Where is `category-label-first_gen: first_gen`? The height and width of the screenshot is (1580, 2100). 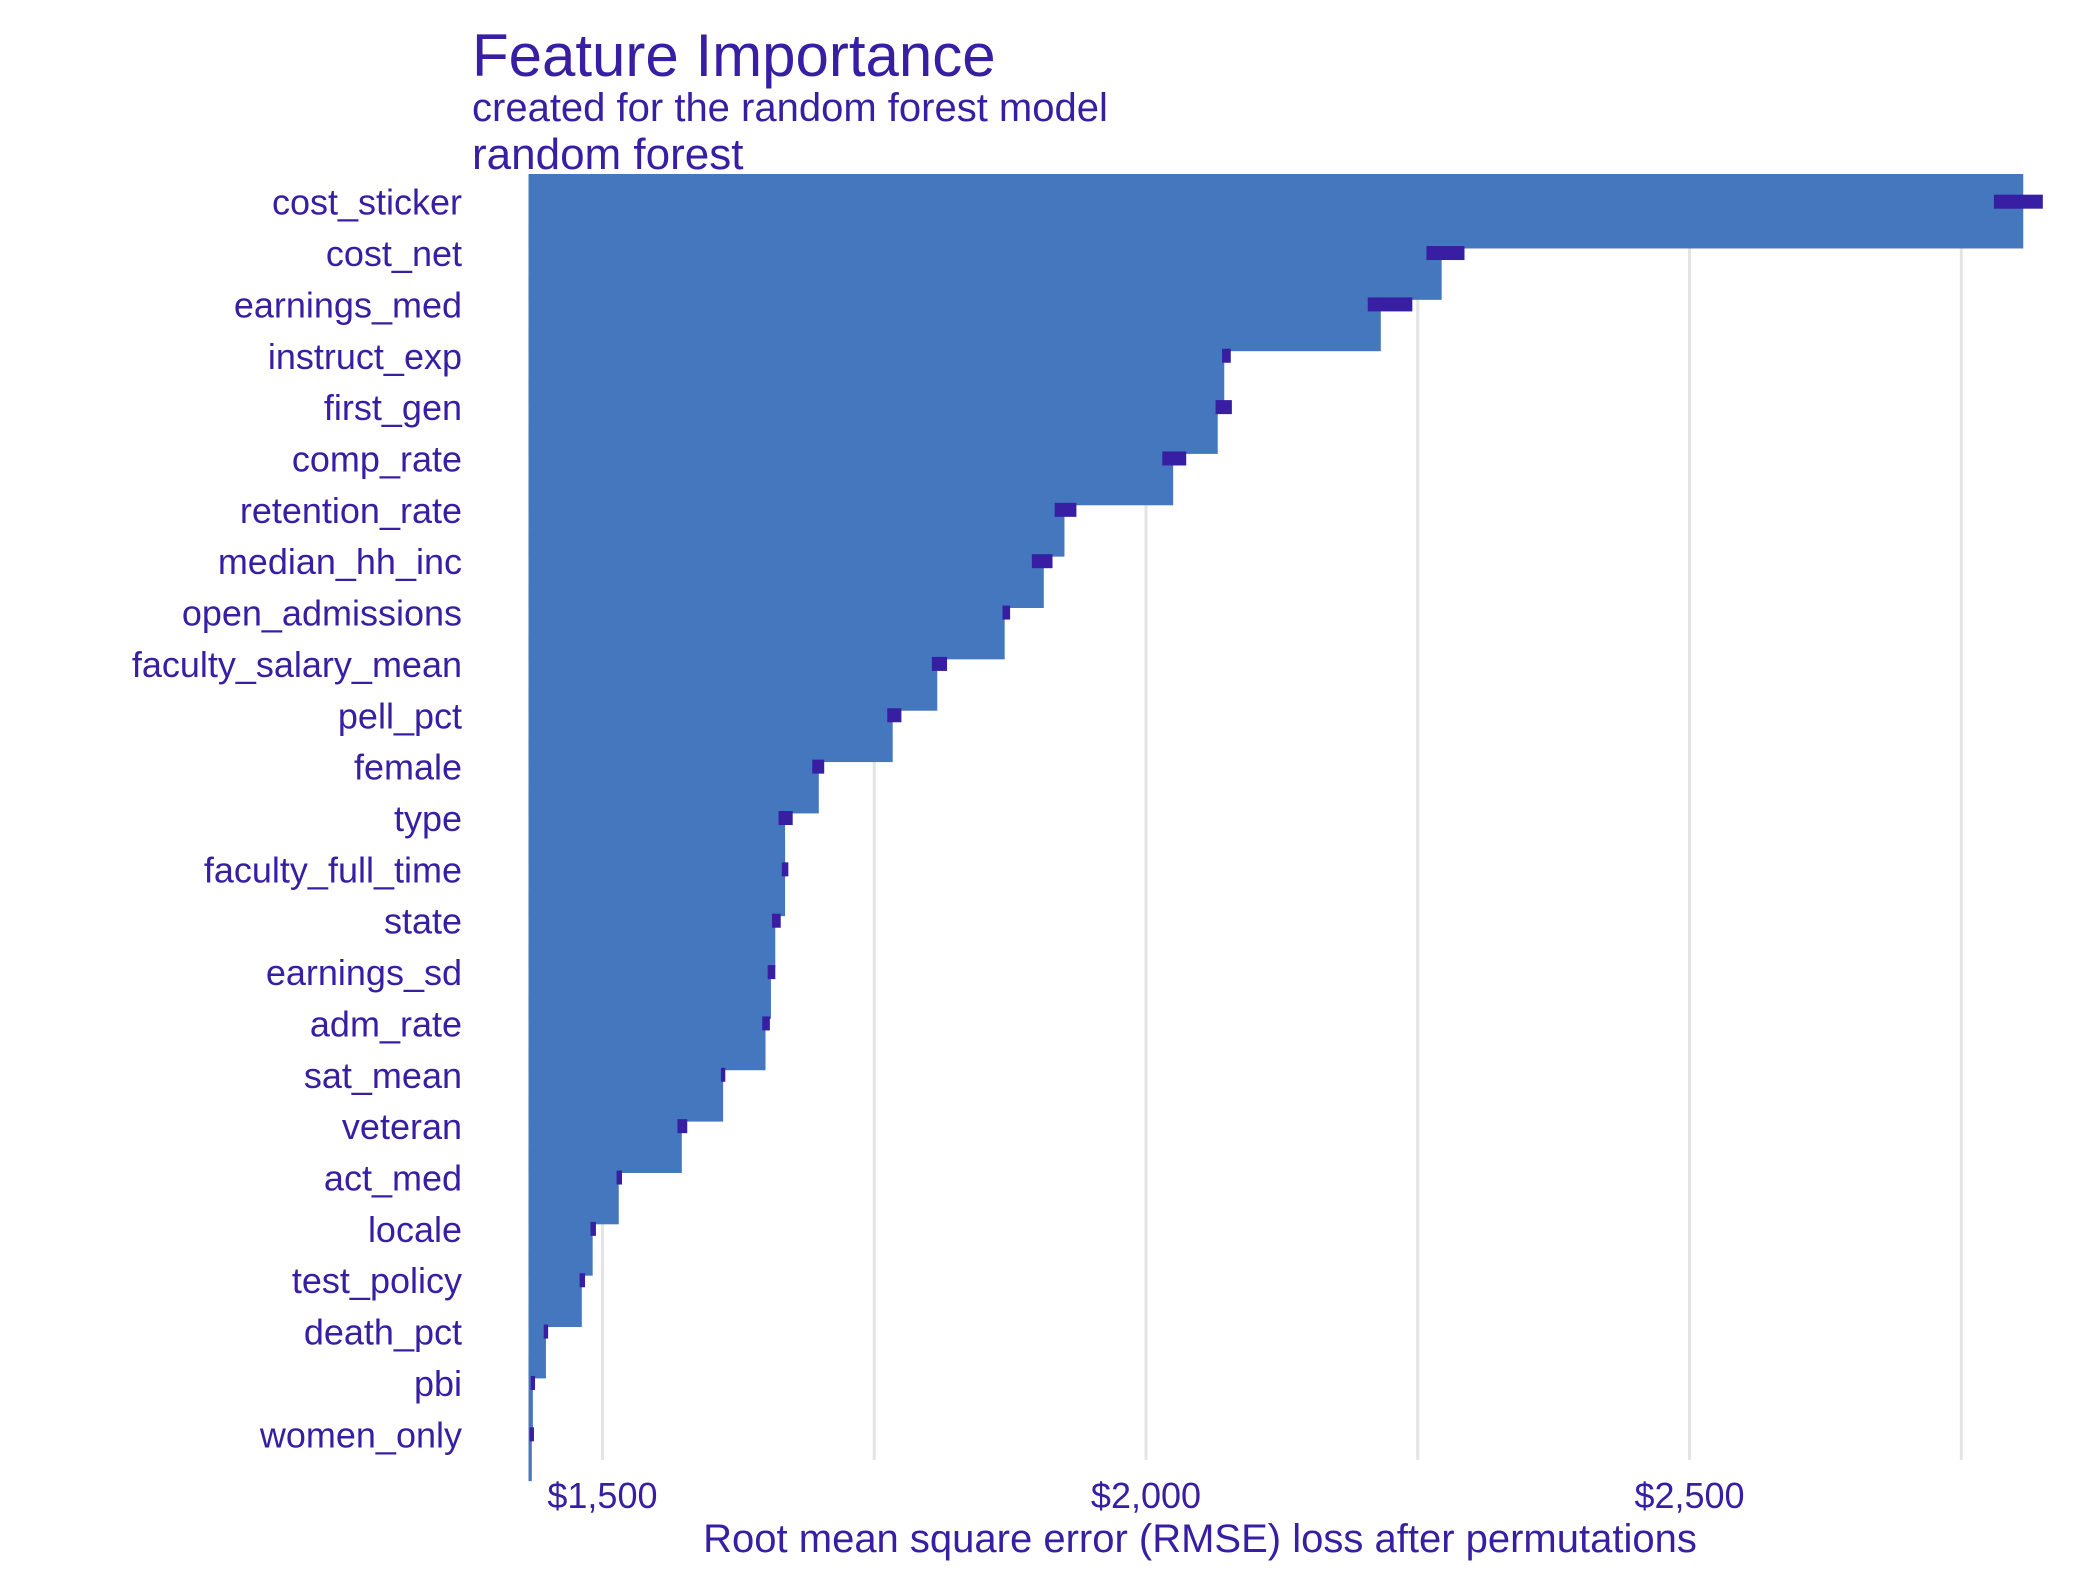 category-label-first_gen: first_gen is located at coordinates (393, 407).